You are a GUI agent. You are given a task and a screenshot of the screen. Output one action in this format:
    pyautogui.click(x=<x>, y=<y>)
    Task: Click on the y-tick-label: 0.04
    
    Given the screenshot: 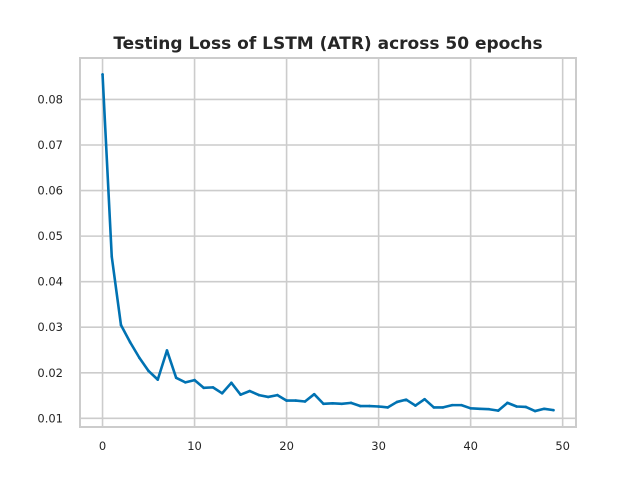 What is the action you would take?
    pyautogui.click(x=50, y=282)
    